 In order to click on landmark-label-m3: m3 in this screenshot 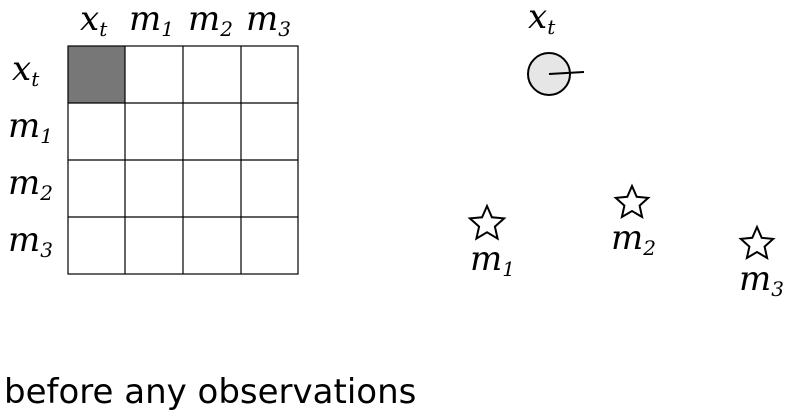, I will do `click(761, 280)`.